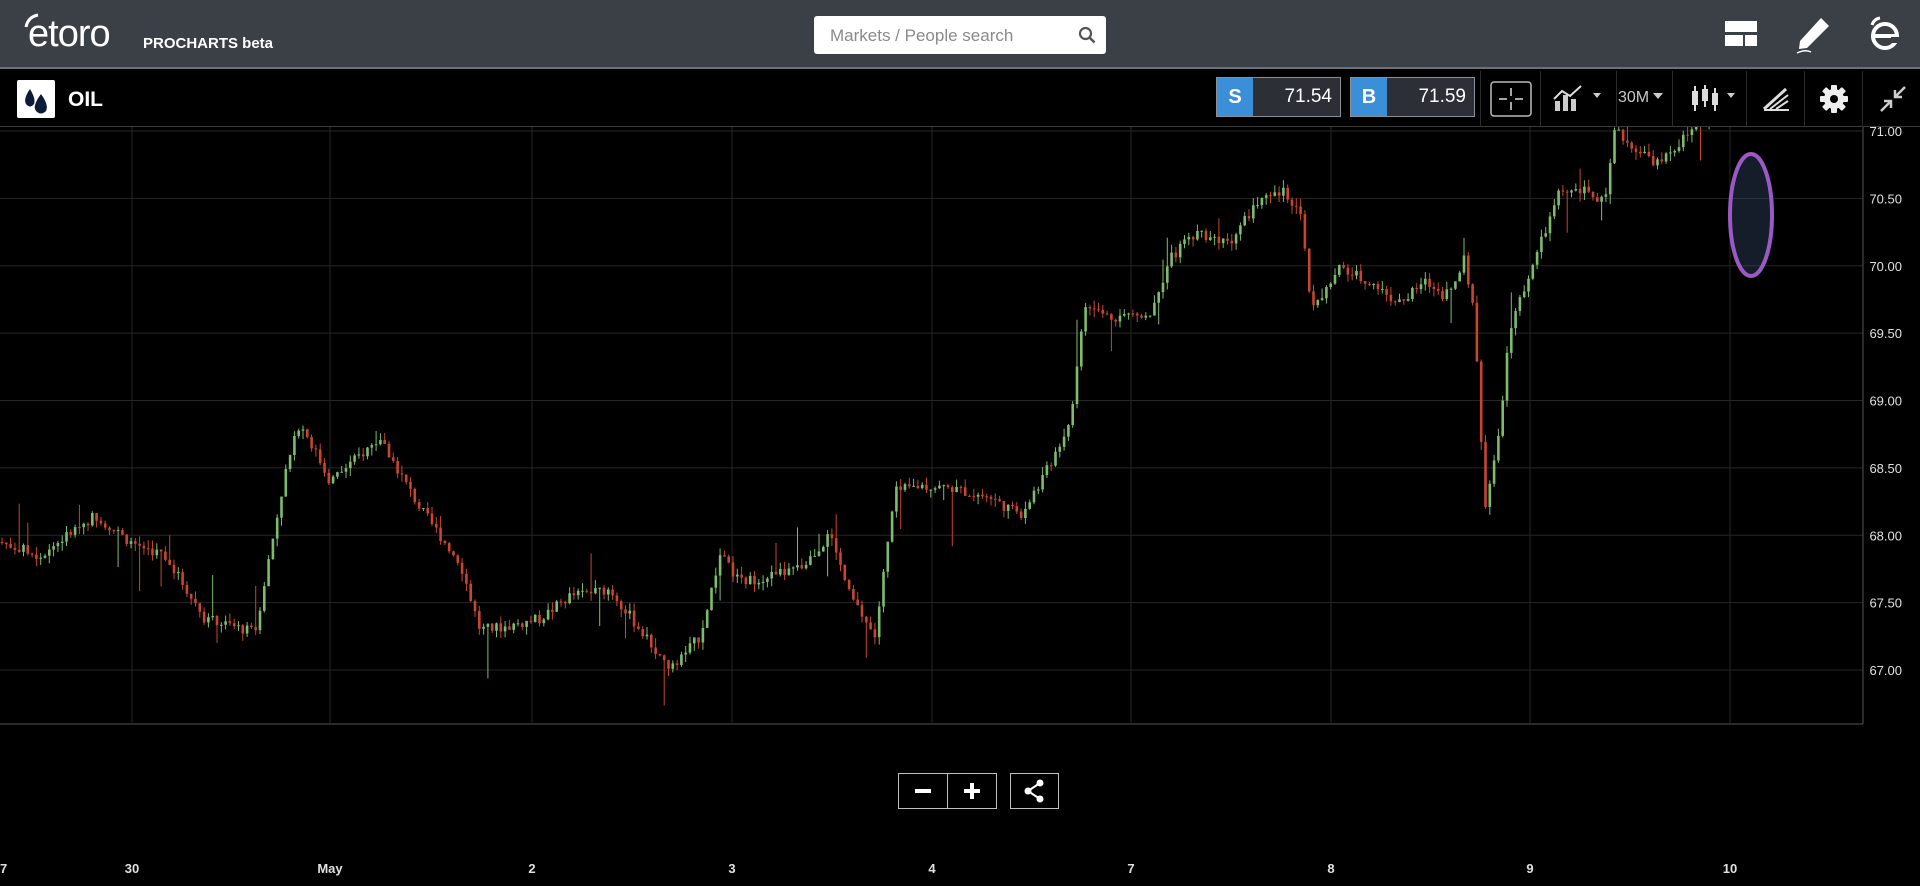 The width and height of the screenshot is (1920, 886). I want to click on indicators-icon, so click(1577, 98).